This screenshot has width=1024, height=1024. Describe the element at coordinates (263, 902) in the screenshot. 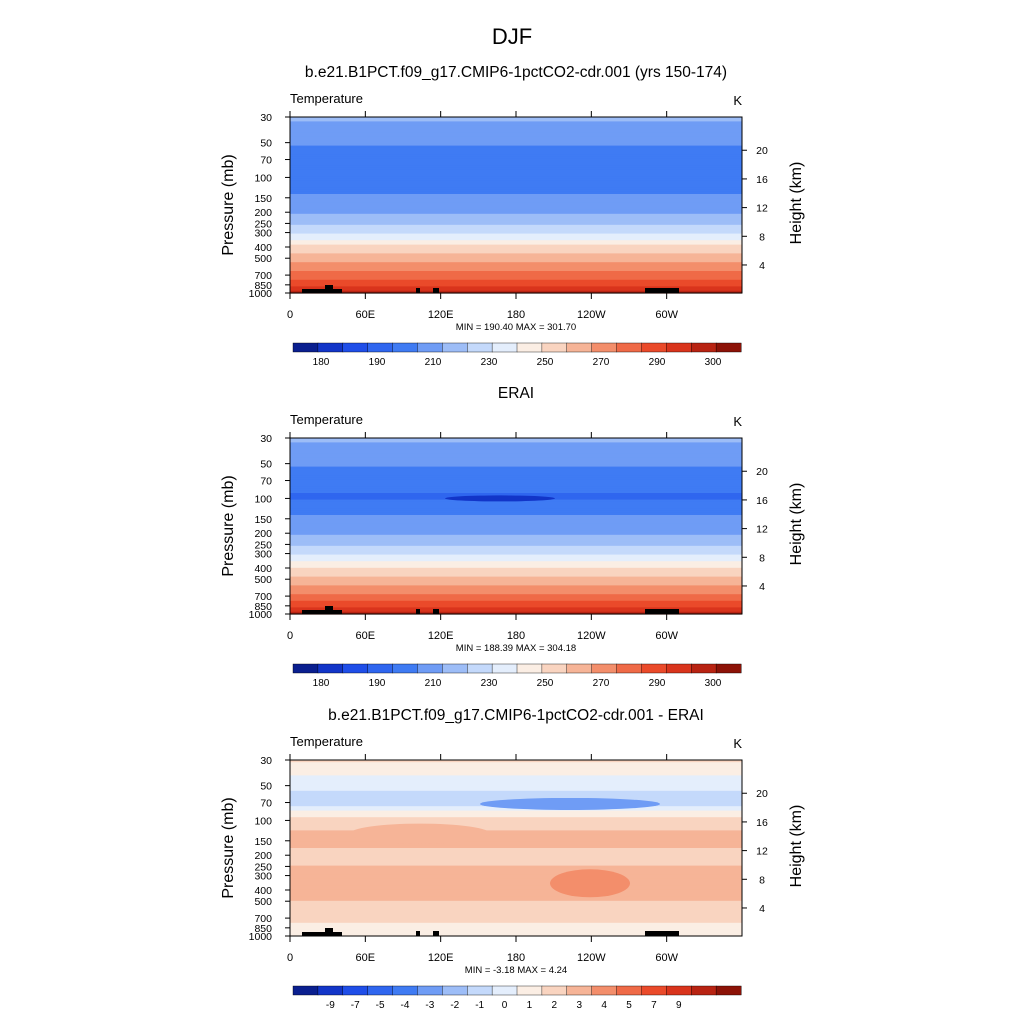

I see `y-tick-label: 500` at that location.